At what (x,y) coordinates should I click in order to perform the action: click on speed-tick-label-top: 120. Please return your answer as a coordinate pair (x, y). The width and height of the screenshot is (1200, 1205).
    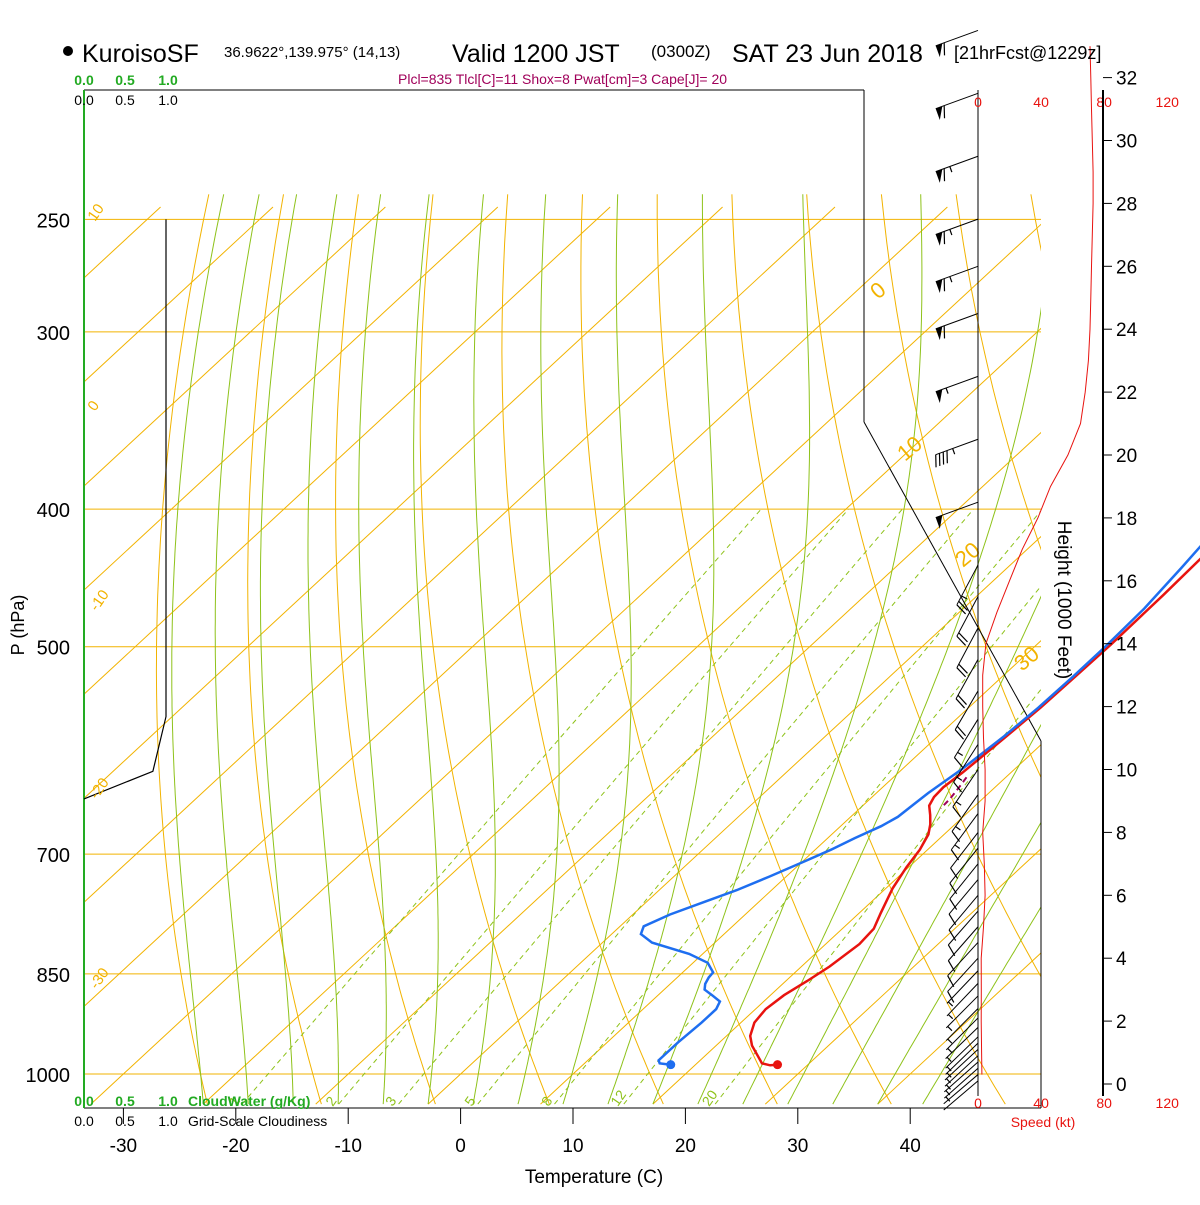
    Looking at the image, I should click on (1168, 102).